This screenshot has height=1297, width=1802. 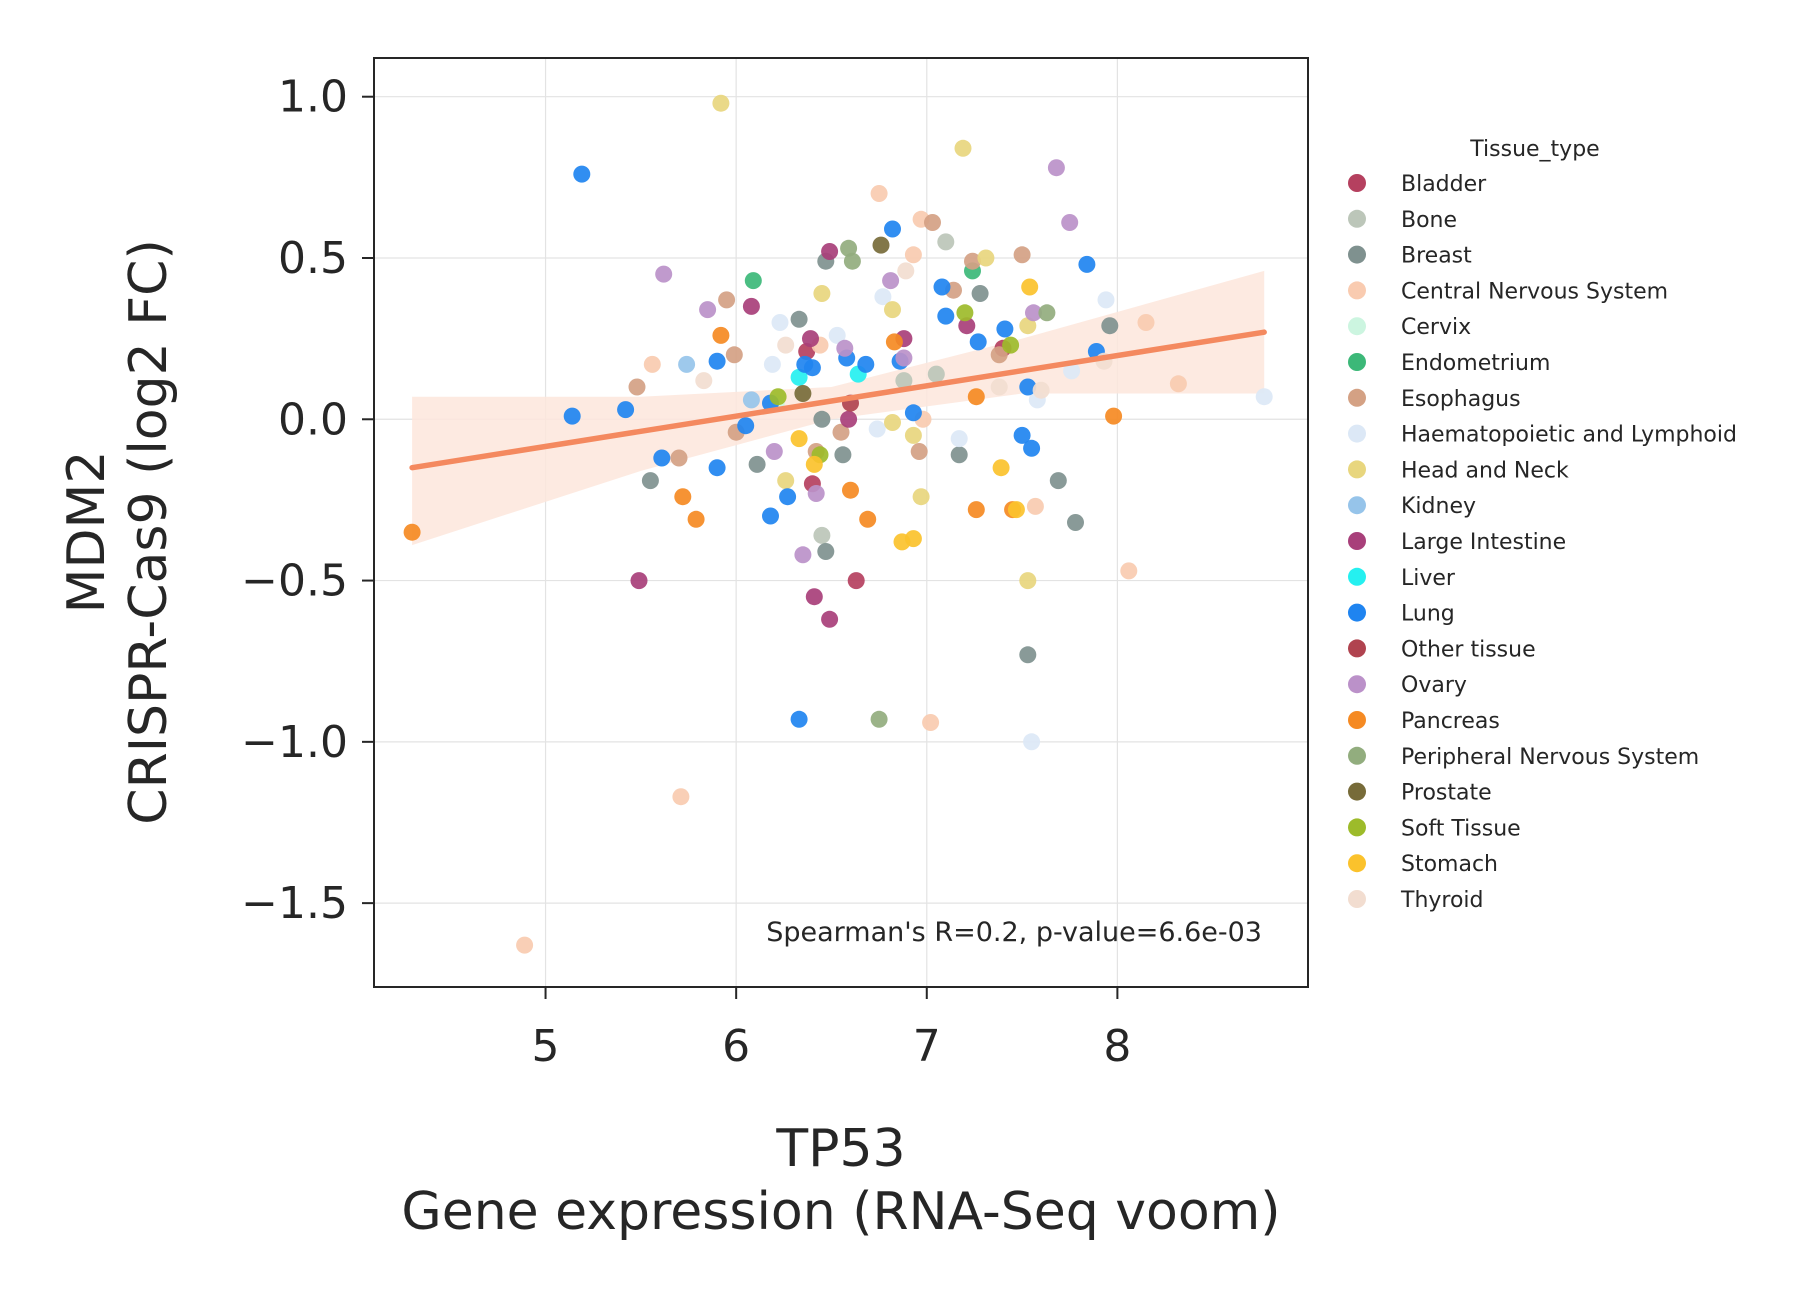 What do you see at coordinates (1468, 649) in the screenshot?
I see `legend-label: Other tissue` at bounding box center [1468, 649].